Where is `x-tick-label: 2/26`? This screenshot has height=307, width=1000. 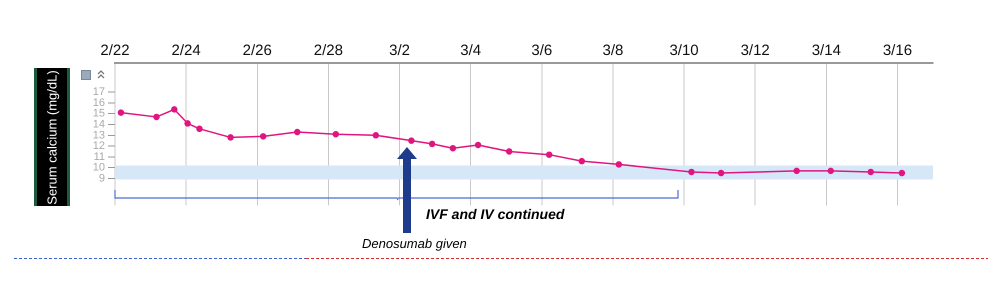 x-tick-label: 2/26 is located at coordinates (257, 51).